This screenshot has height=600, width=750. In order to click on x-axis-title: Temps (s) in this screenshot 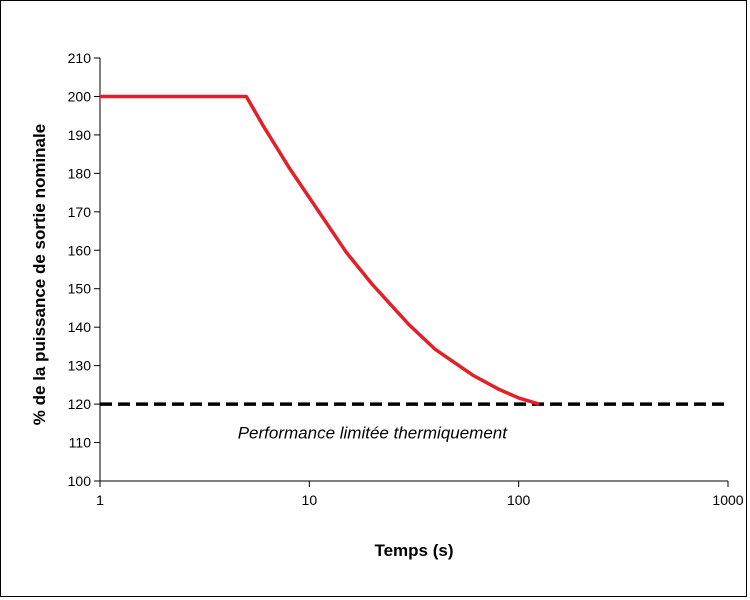, I will do `click(413, 550)`.